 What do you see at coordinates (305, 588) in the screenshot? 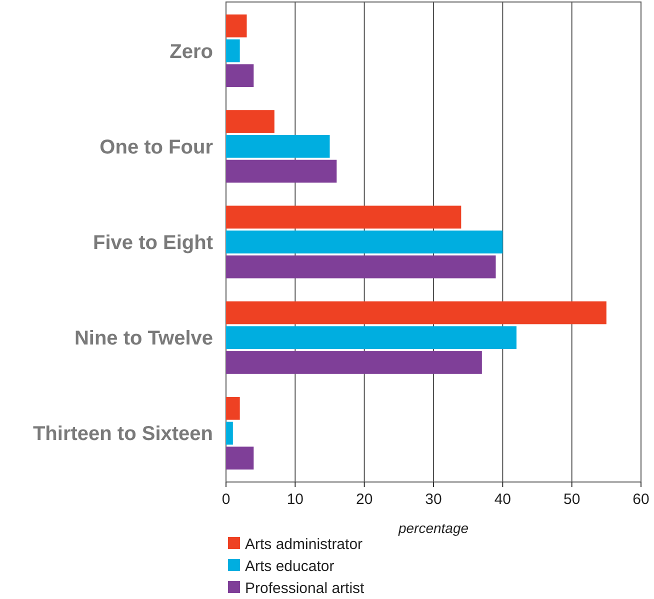
I see `legend-label: Professional artist` at bounding box center [305, 588].